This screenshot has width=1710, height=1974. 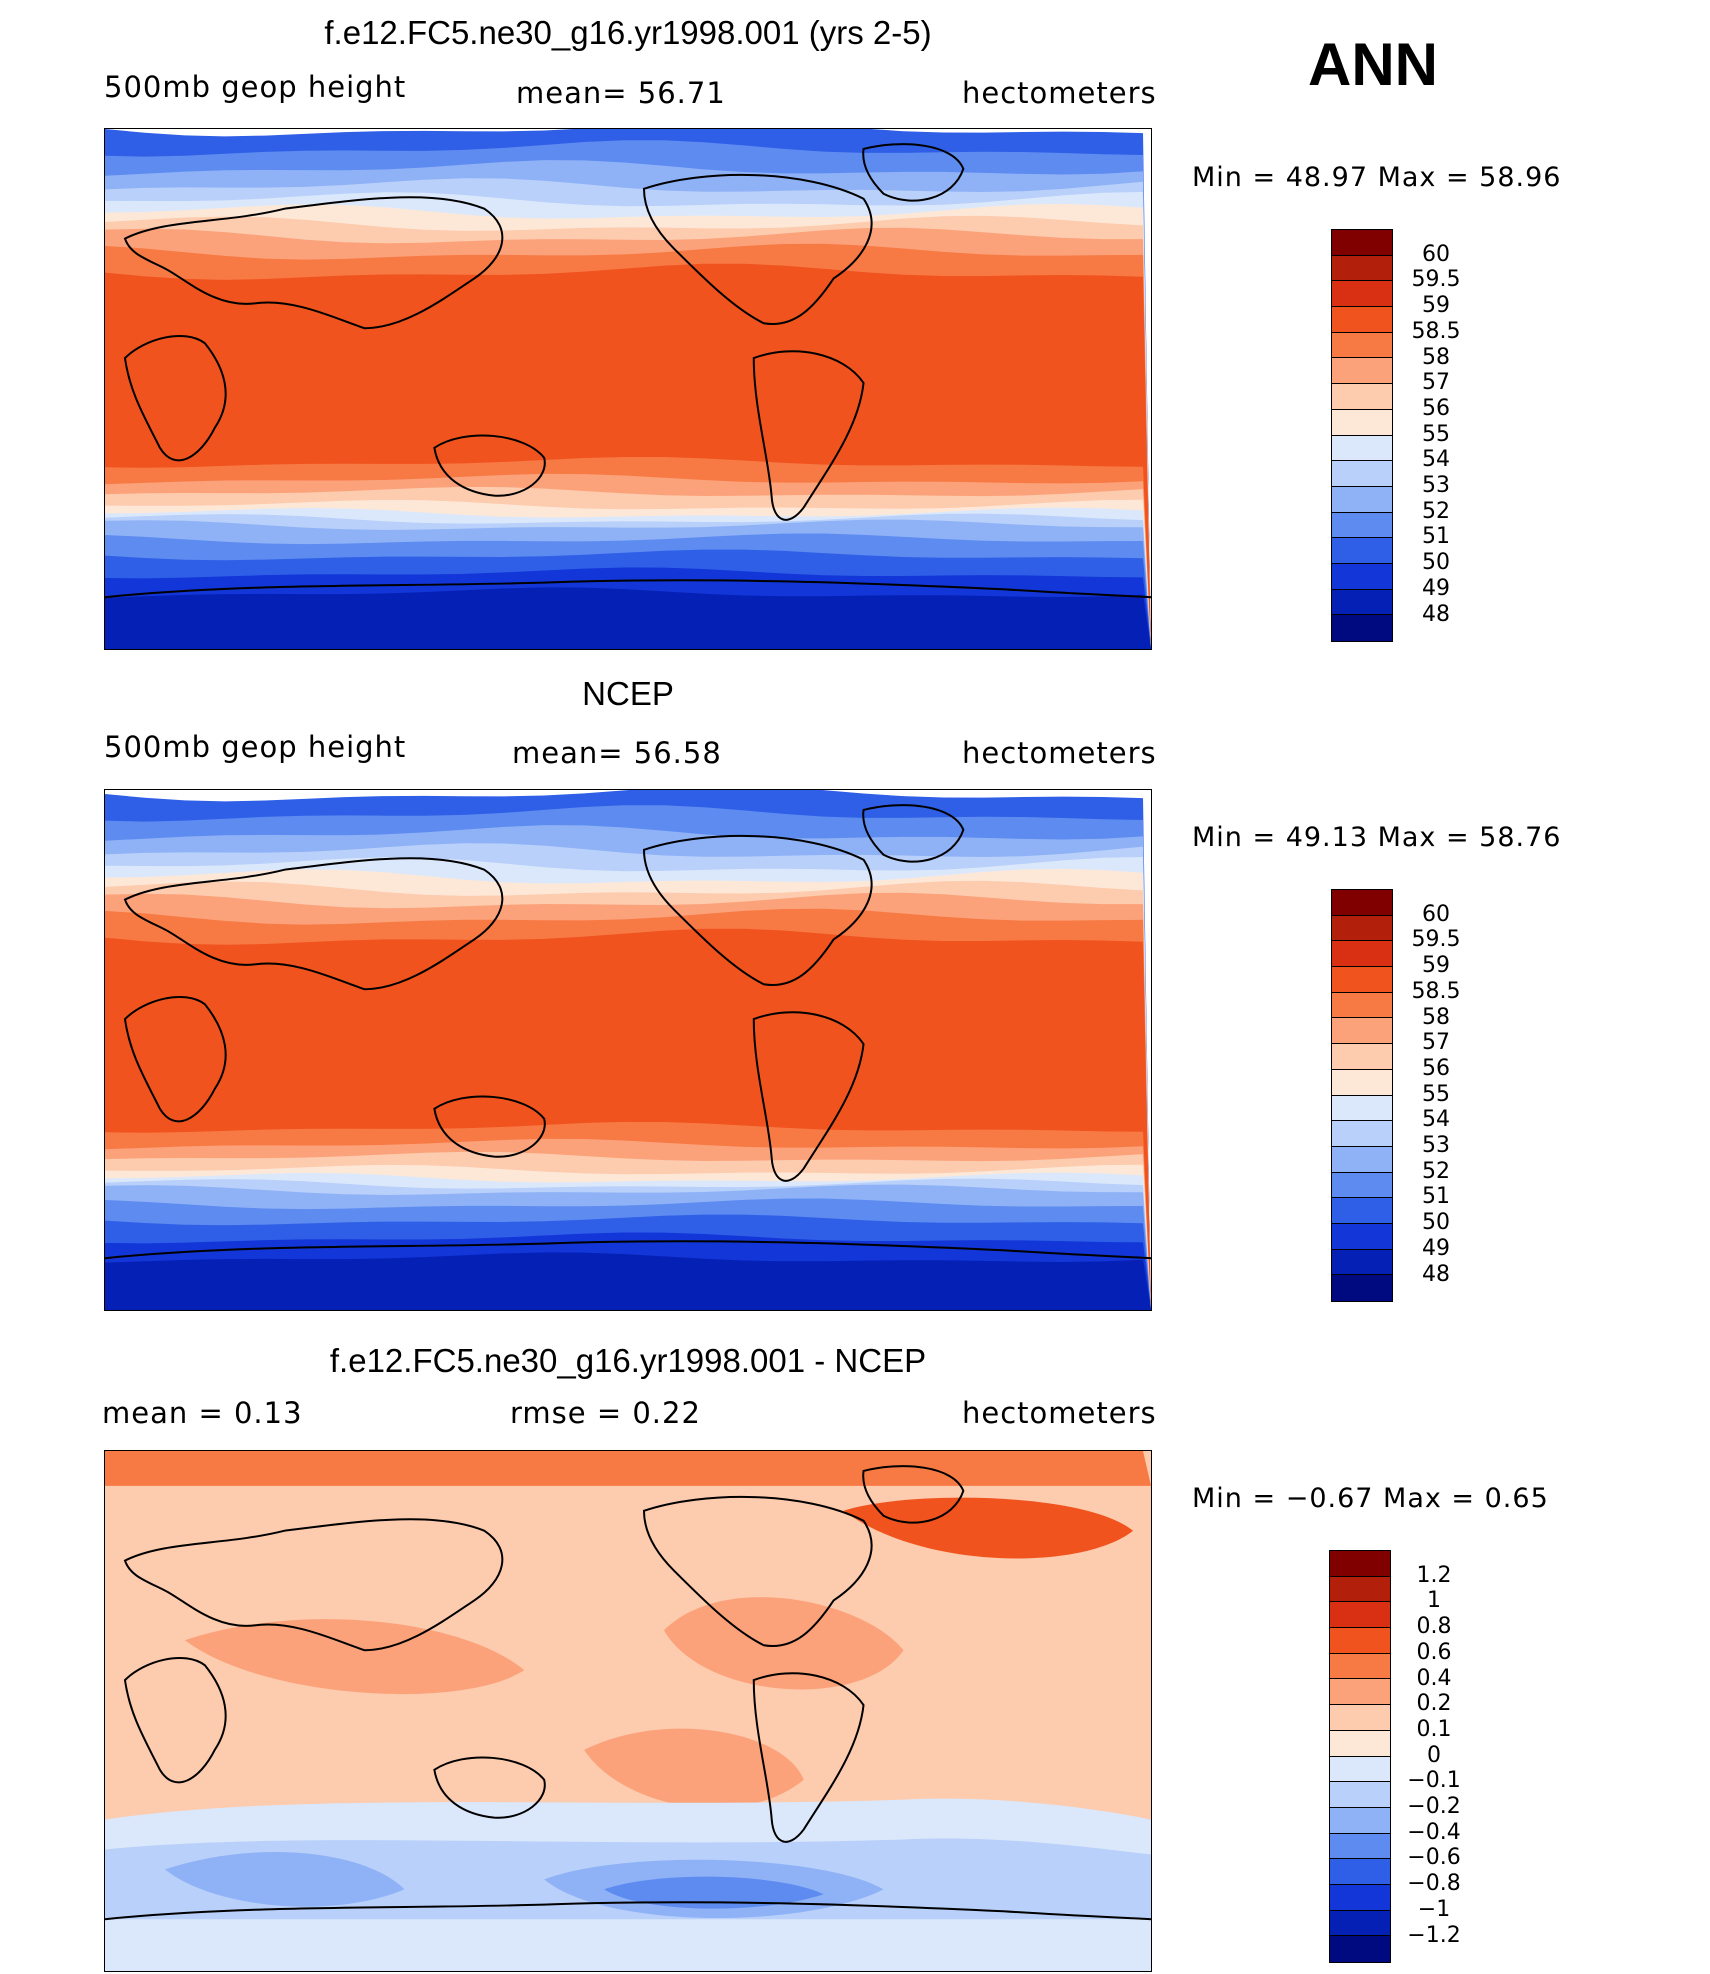 I want to click on panel-2-mean-label: mean= 56.58, so click(x=617, y=753).